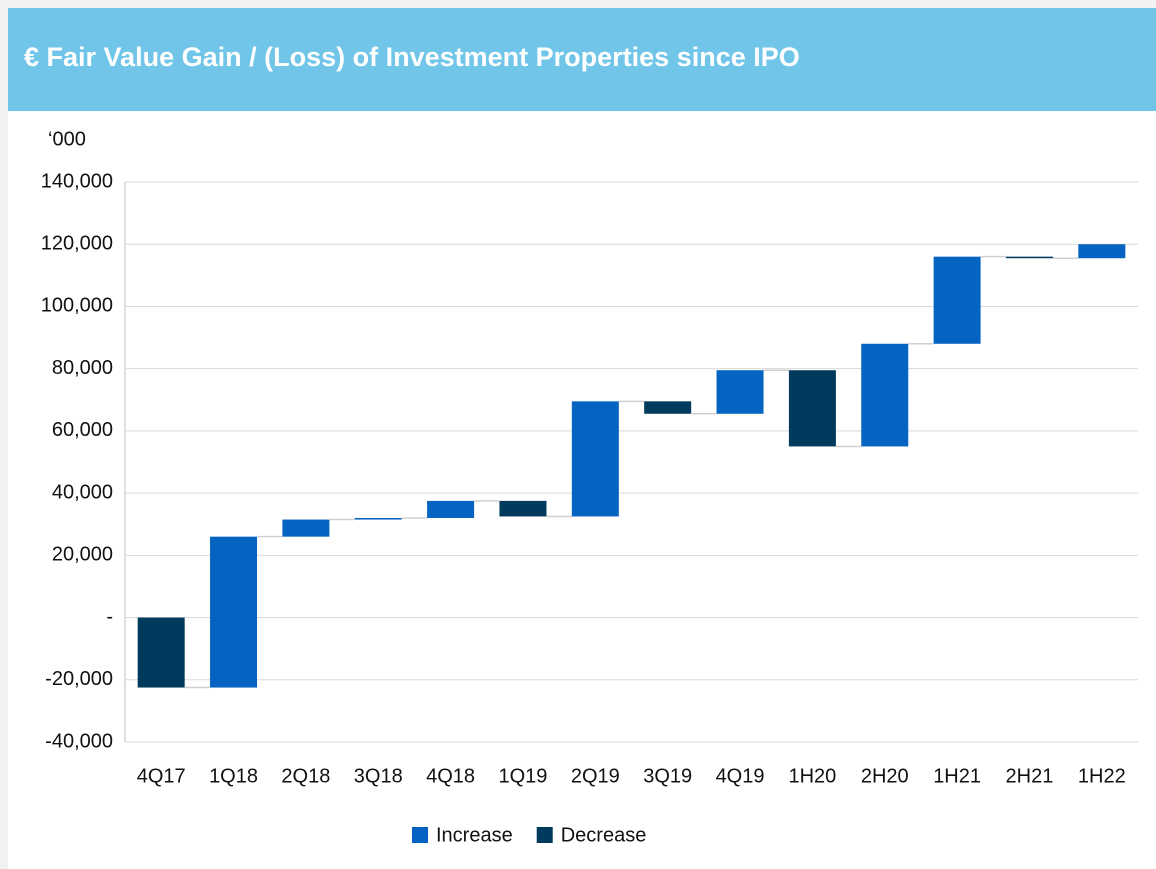 The image size is (1156, 869). Describe the element at coordinates (233, 776) in the screenshot. I see `x-tick-label: 1Q18` at that location.